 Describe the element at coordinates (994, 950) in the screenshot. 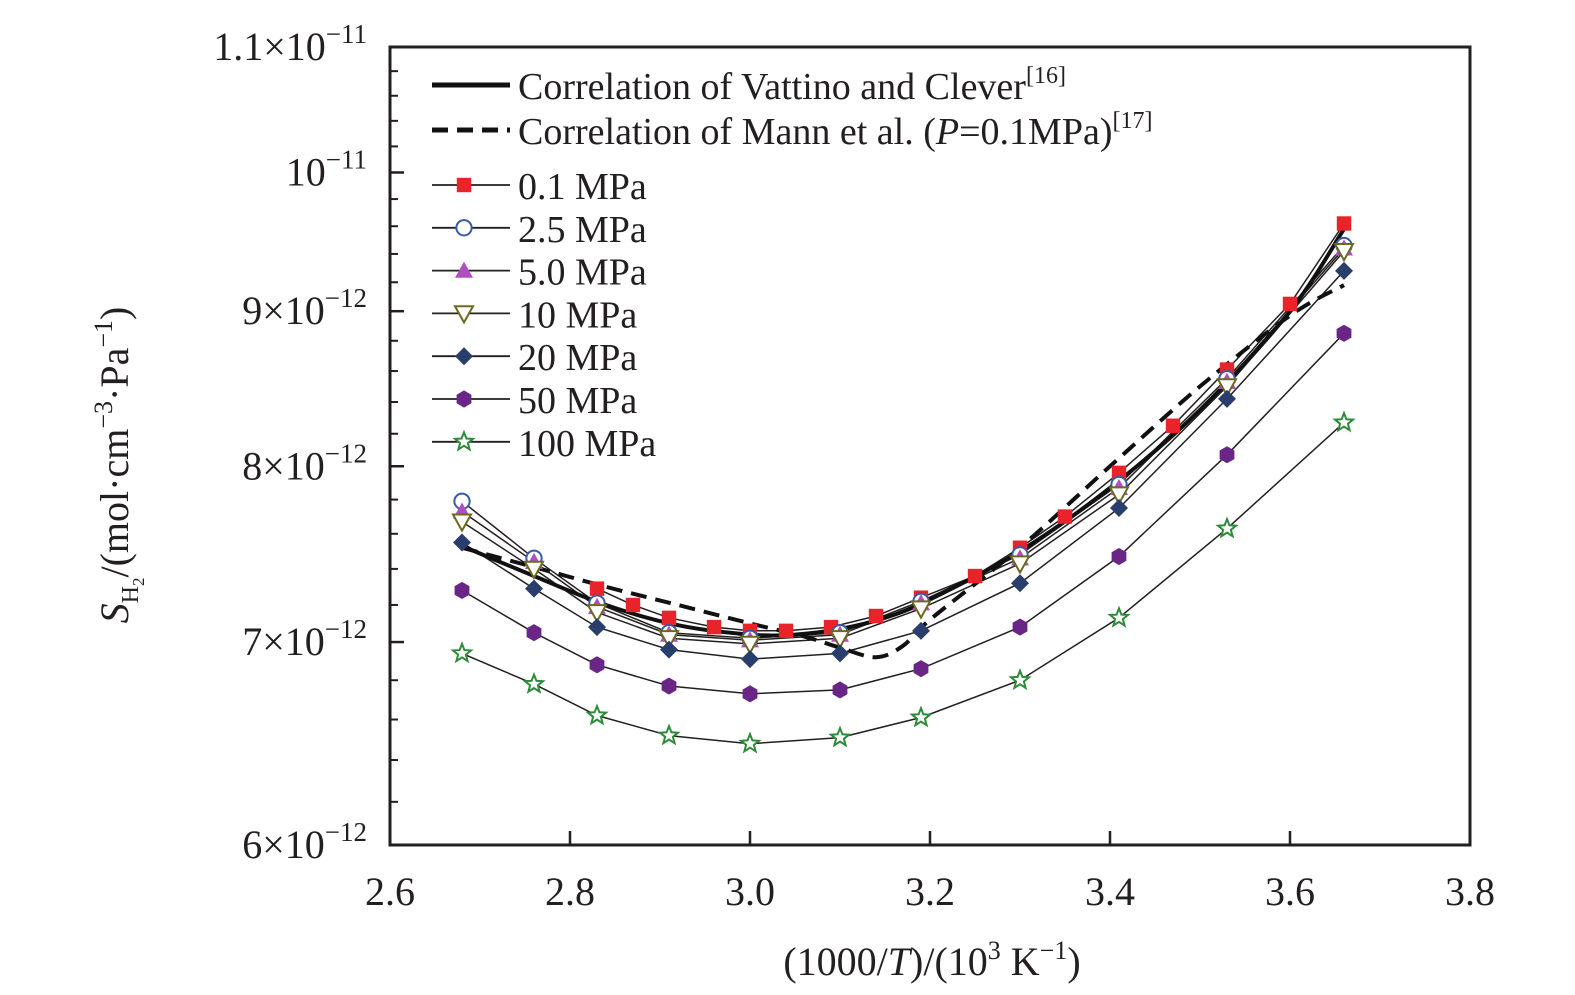

I see `x-axis-title-sup: 3` at that location.